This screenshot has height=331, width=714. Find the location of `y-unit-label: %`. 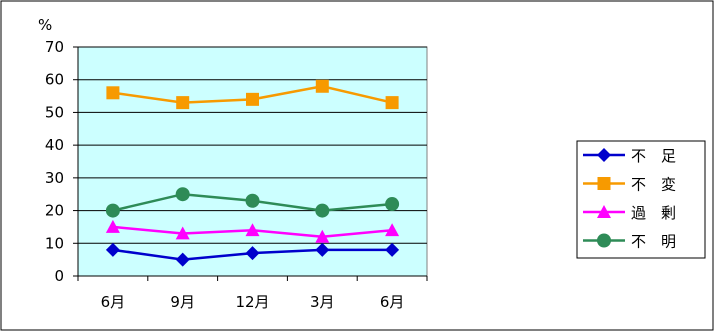

y-unit-label: % is located at coordinates (45, 25).